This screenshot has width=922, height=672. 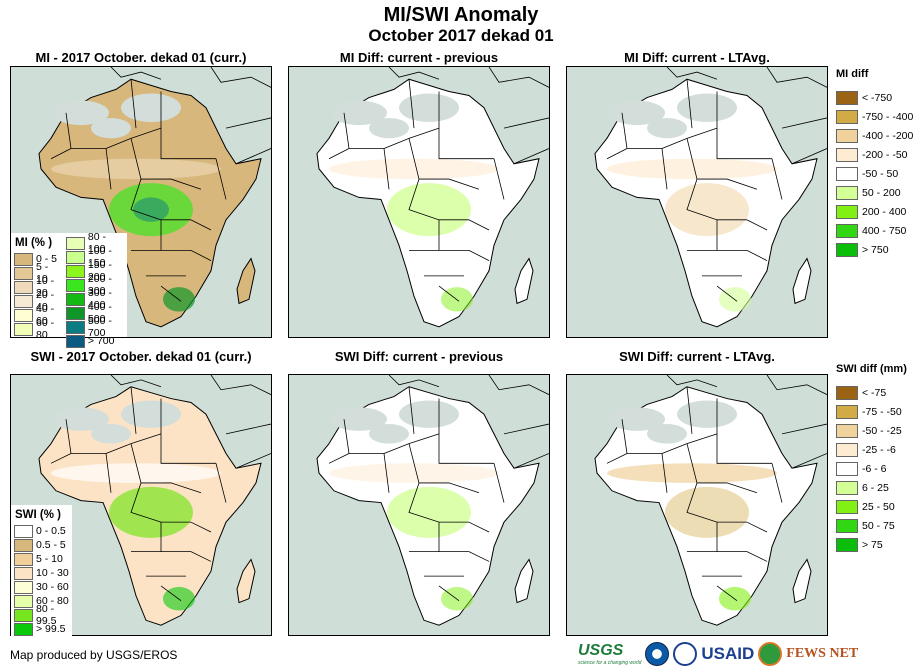 I want to click on map-subtitle: October 2017 dekad 01, so click(x=461, y=35).